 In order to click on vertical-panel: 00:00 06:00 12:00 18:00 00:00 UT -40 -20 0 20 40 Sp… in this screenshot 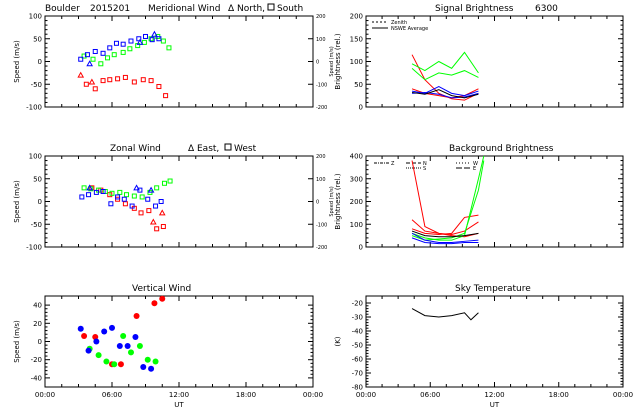, I will do `click(168, 352)`.